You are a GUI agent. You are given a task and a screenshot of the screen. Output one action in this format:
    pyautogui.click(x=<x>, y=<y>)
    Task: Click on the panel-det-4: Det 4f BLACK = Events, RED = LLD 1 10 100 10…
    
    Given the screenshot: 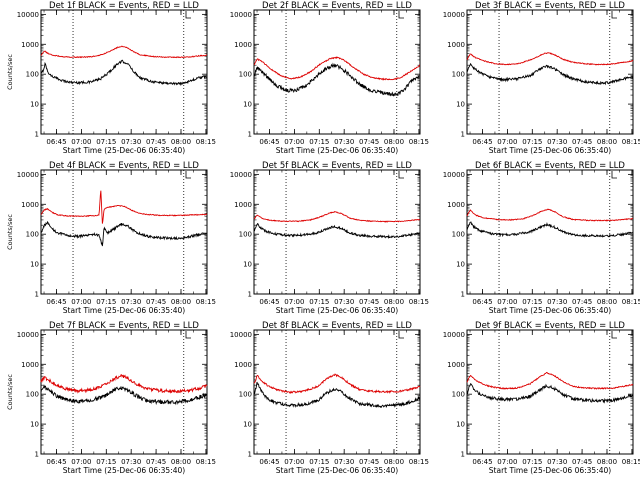 What is the action you would take?
    pyautogui.click(x=111, y=238)
    